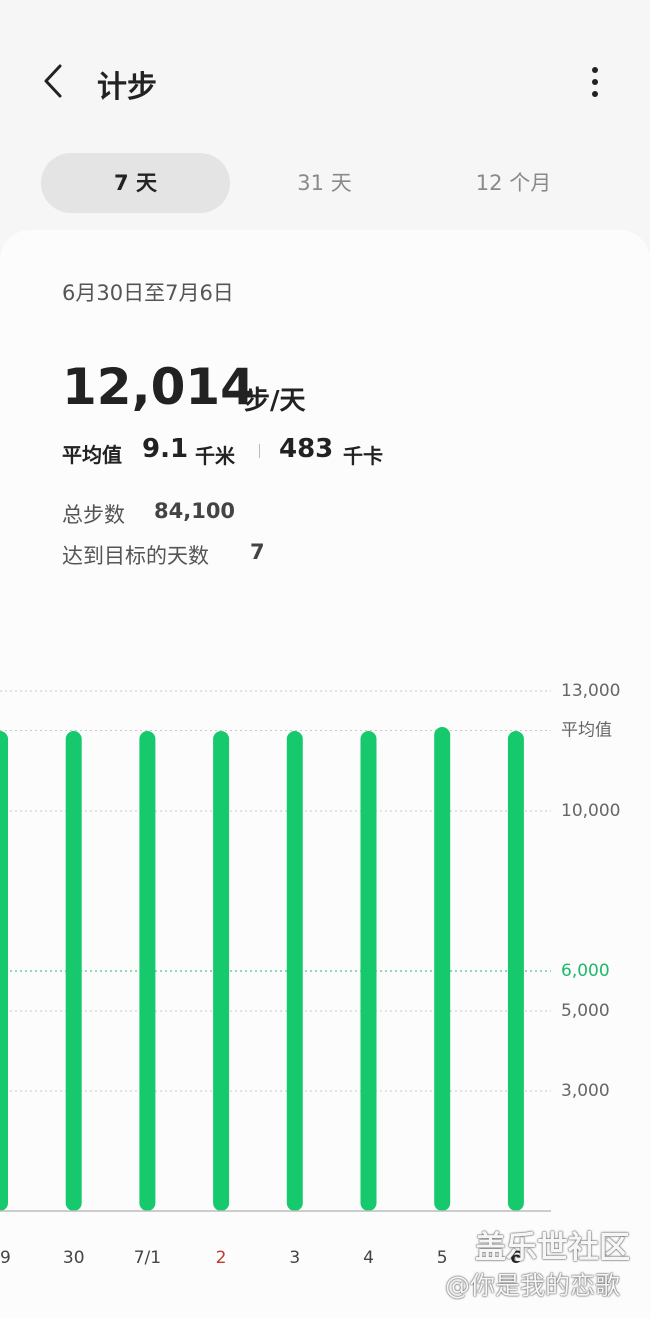 The width and height of the screenshot is (650, 1318). What do you see at coordinates (135, 556) in the screenshot?
I see `goal-days-label: 达到目标的天数` at bounding box center [135, 556].